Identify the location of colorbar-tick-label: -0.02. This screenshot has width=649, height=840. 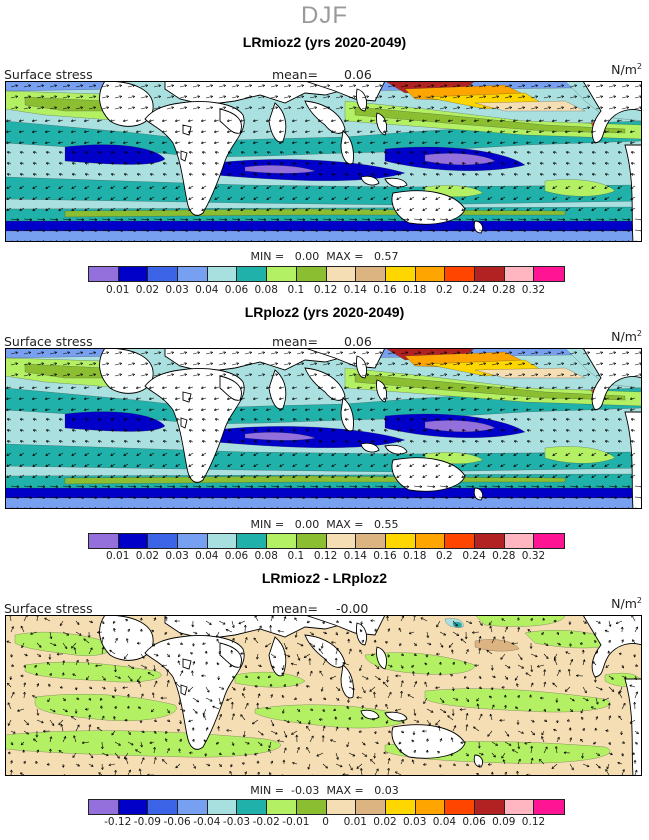
(266, 822).